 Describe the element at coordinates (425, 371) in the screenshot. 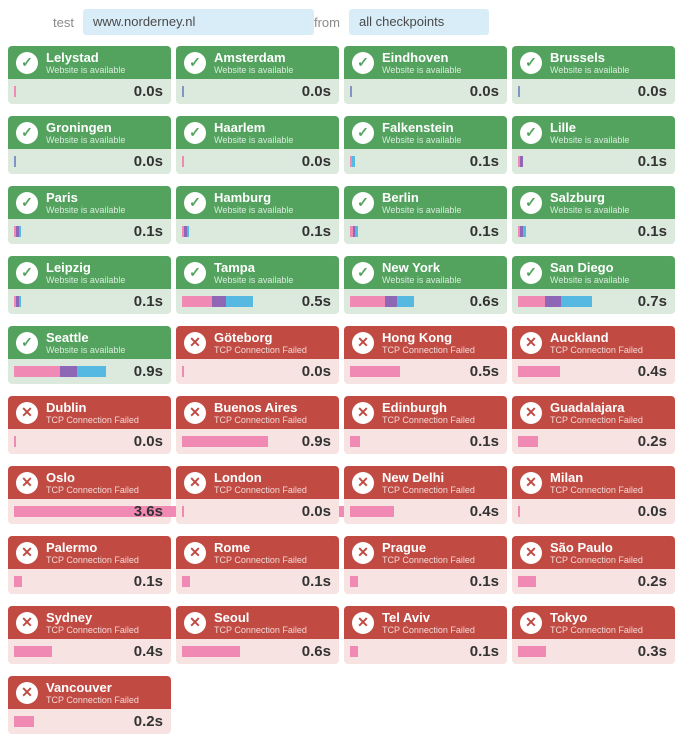

I see `card-body: 0.5s` at that location.